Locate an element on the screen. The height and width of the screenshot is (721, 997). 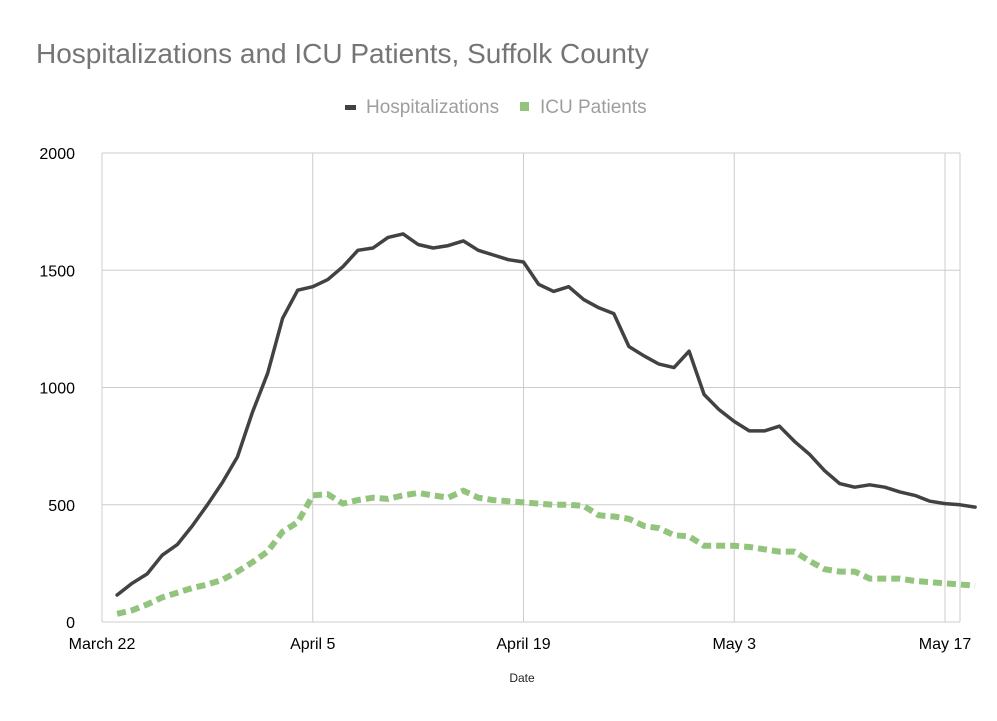
y-tick-label-0: 0 is located at coordinates (70, 623).